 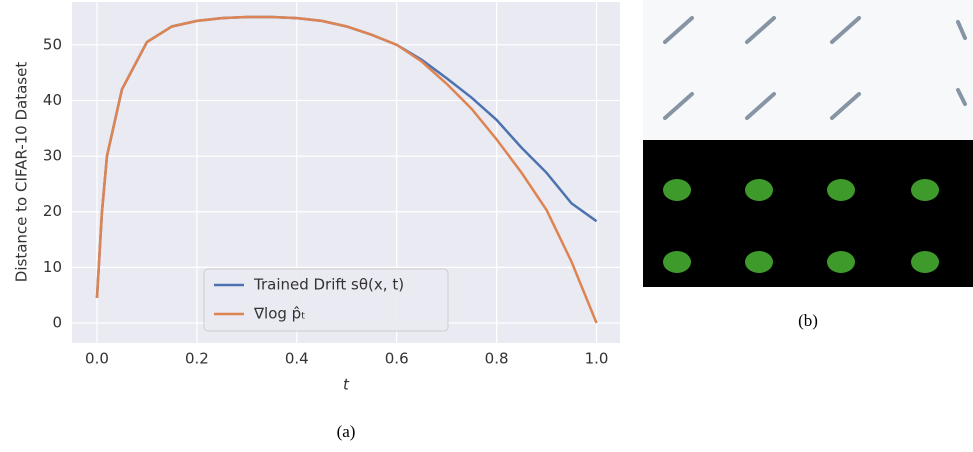 I want to click on airplane-strokes, so click(x=815, y=68).